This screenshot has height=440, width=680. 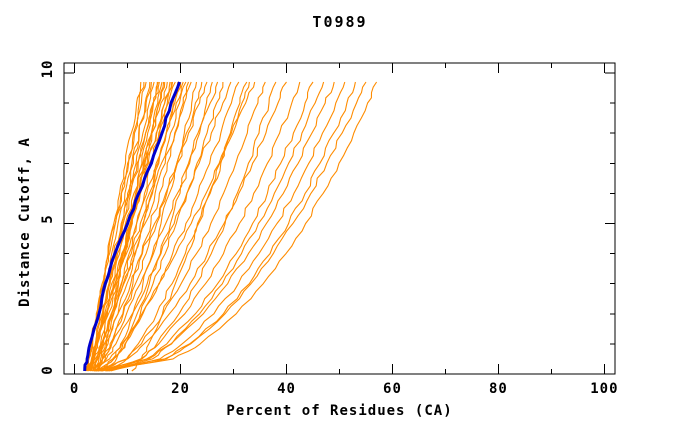 I want to click on x-tick-label: 60, so click(x=392, y=389).